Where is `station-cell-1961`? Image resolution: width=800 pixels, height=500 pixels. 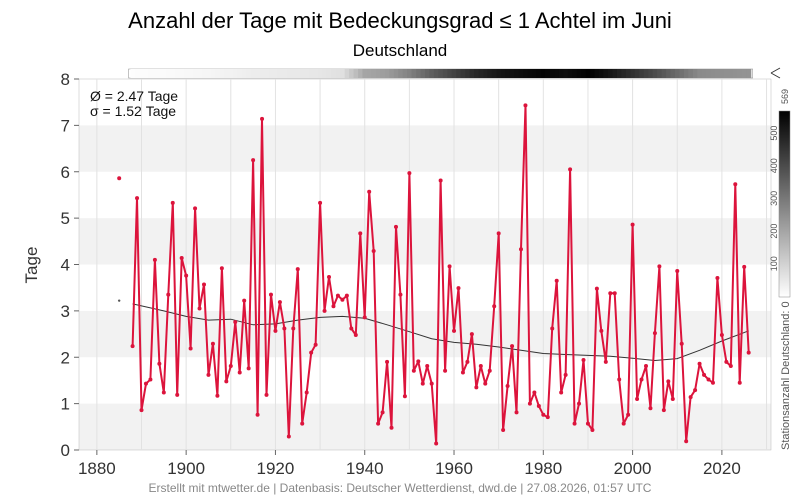 station-cell-1961 is located at coordinates (459, 73).